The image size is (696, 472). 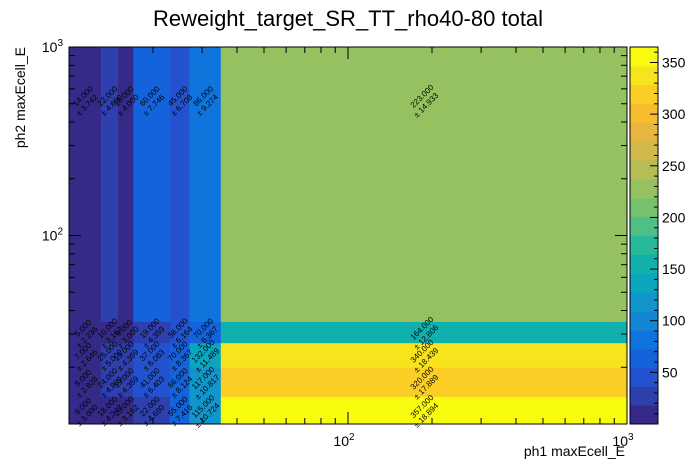 I want to click on y-tick-label: 10², so click(x=53, y=235).